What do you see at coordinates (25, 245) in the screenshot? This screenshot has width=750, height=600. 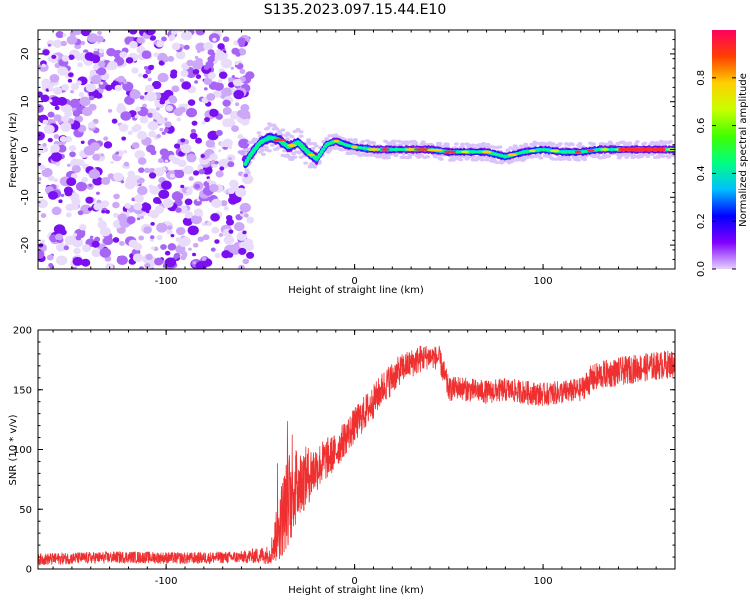 I see `spectrogram-y-tick-label: -20` at bounding box center [25, 245].